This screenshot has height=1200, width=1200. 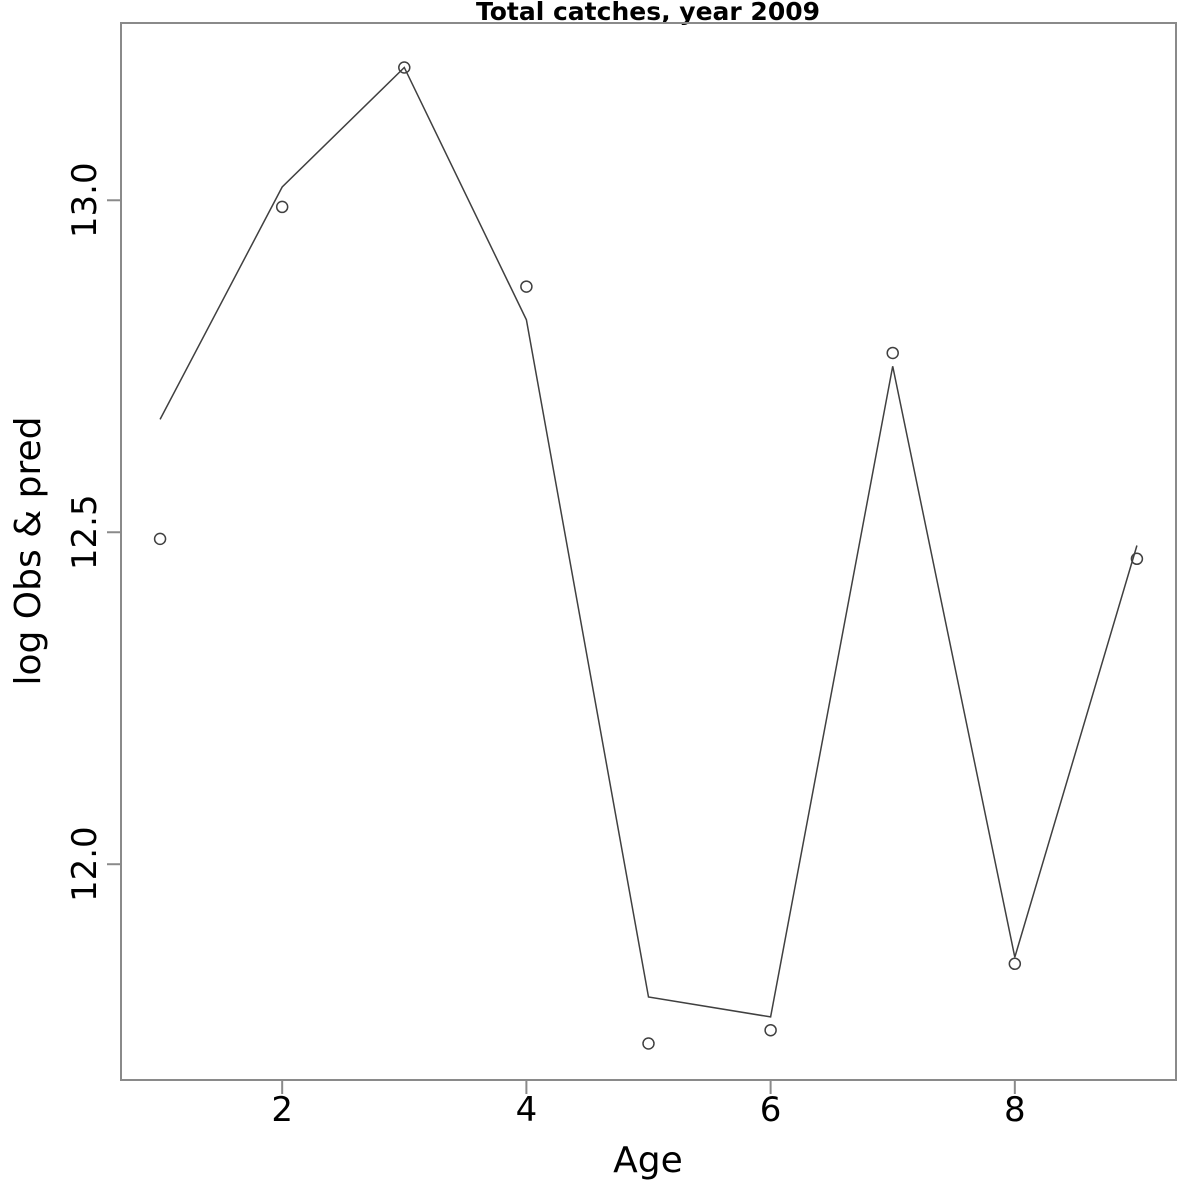 I want to click on x-axis-label: Age, so click(x=648, y=1160).